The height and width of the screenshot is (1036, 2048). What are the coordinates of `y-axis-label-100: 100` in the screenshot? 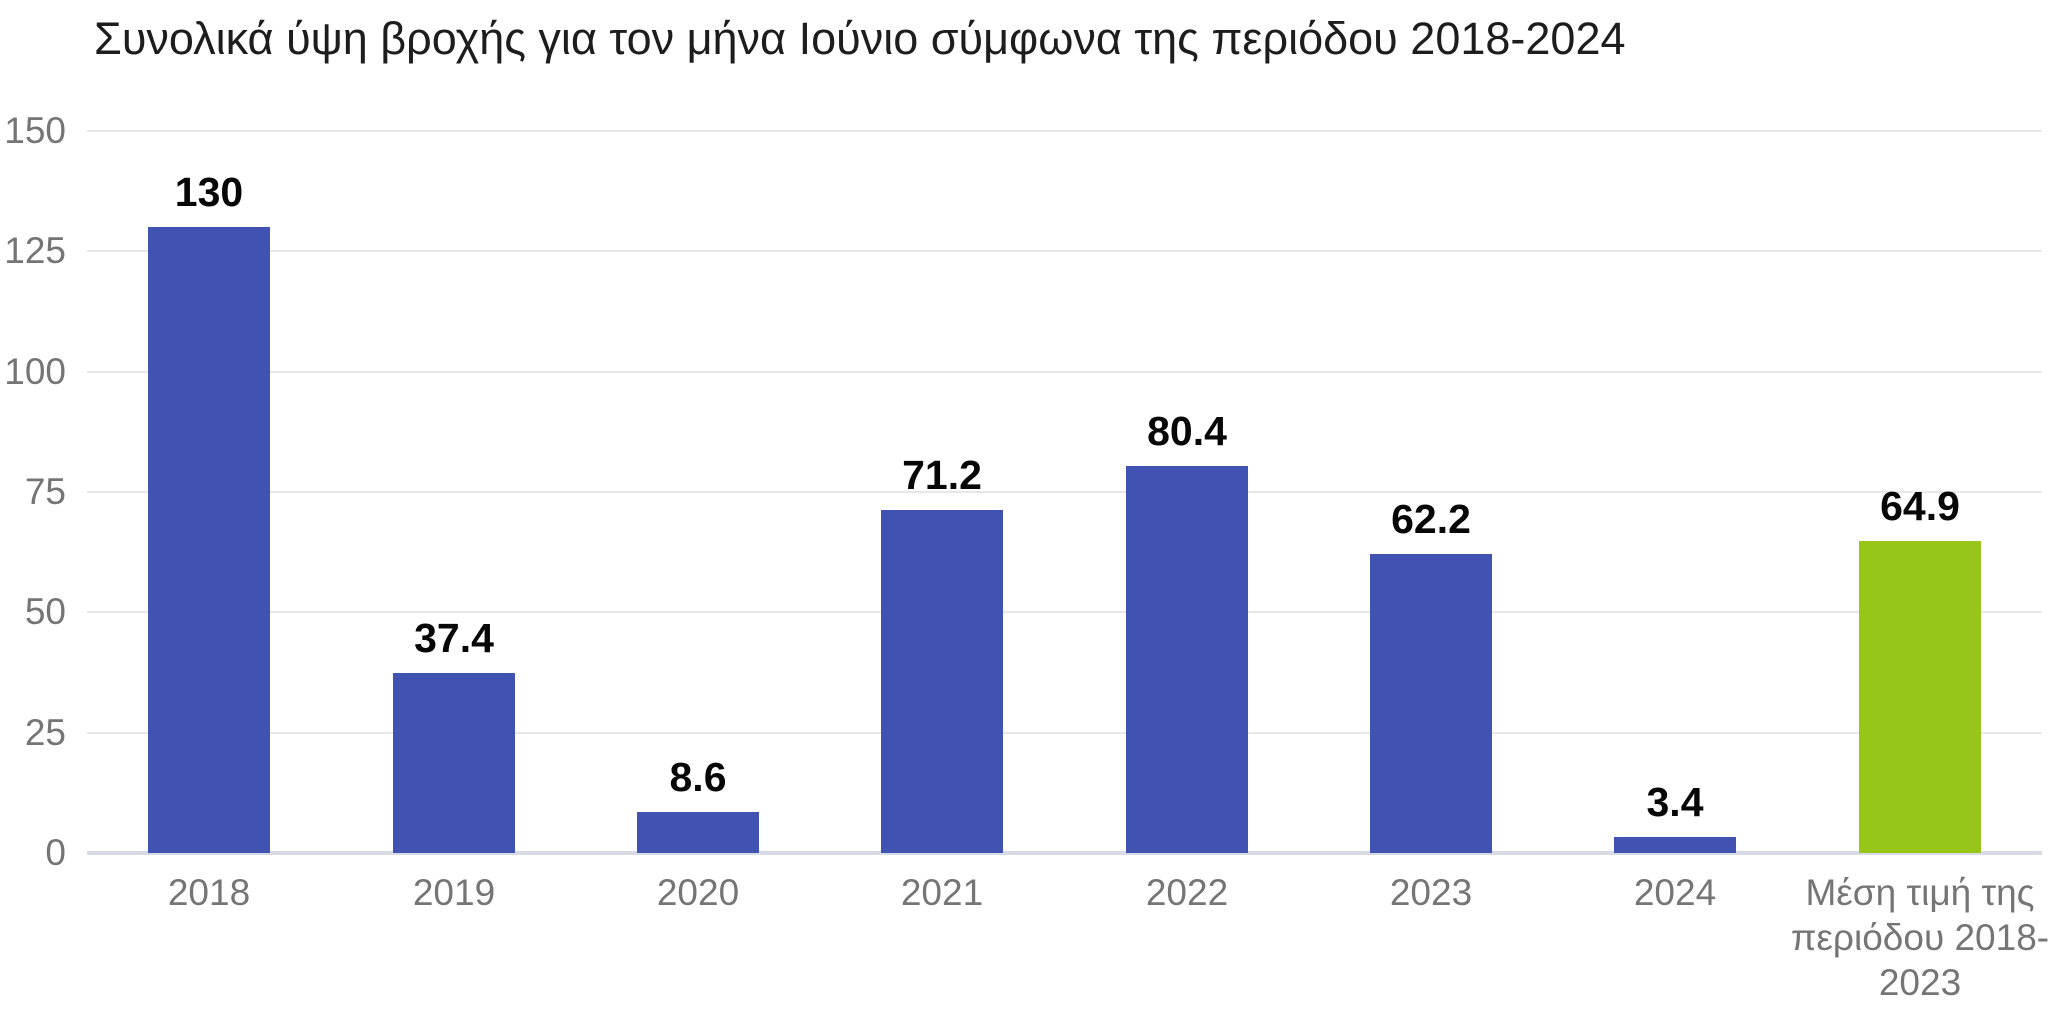 It's located at (35, 371).